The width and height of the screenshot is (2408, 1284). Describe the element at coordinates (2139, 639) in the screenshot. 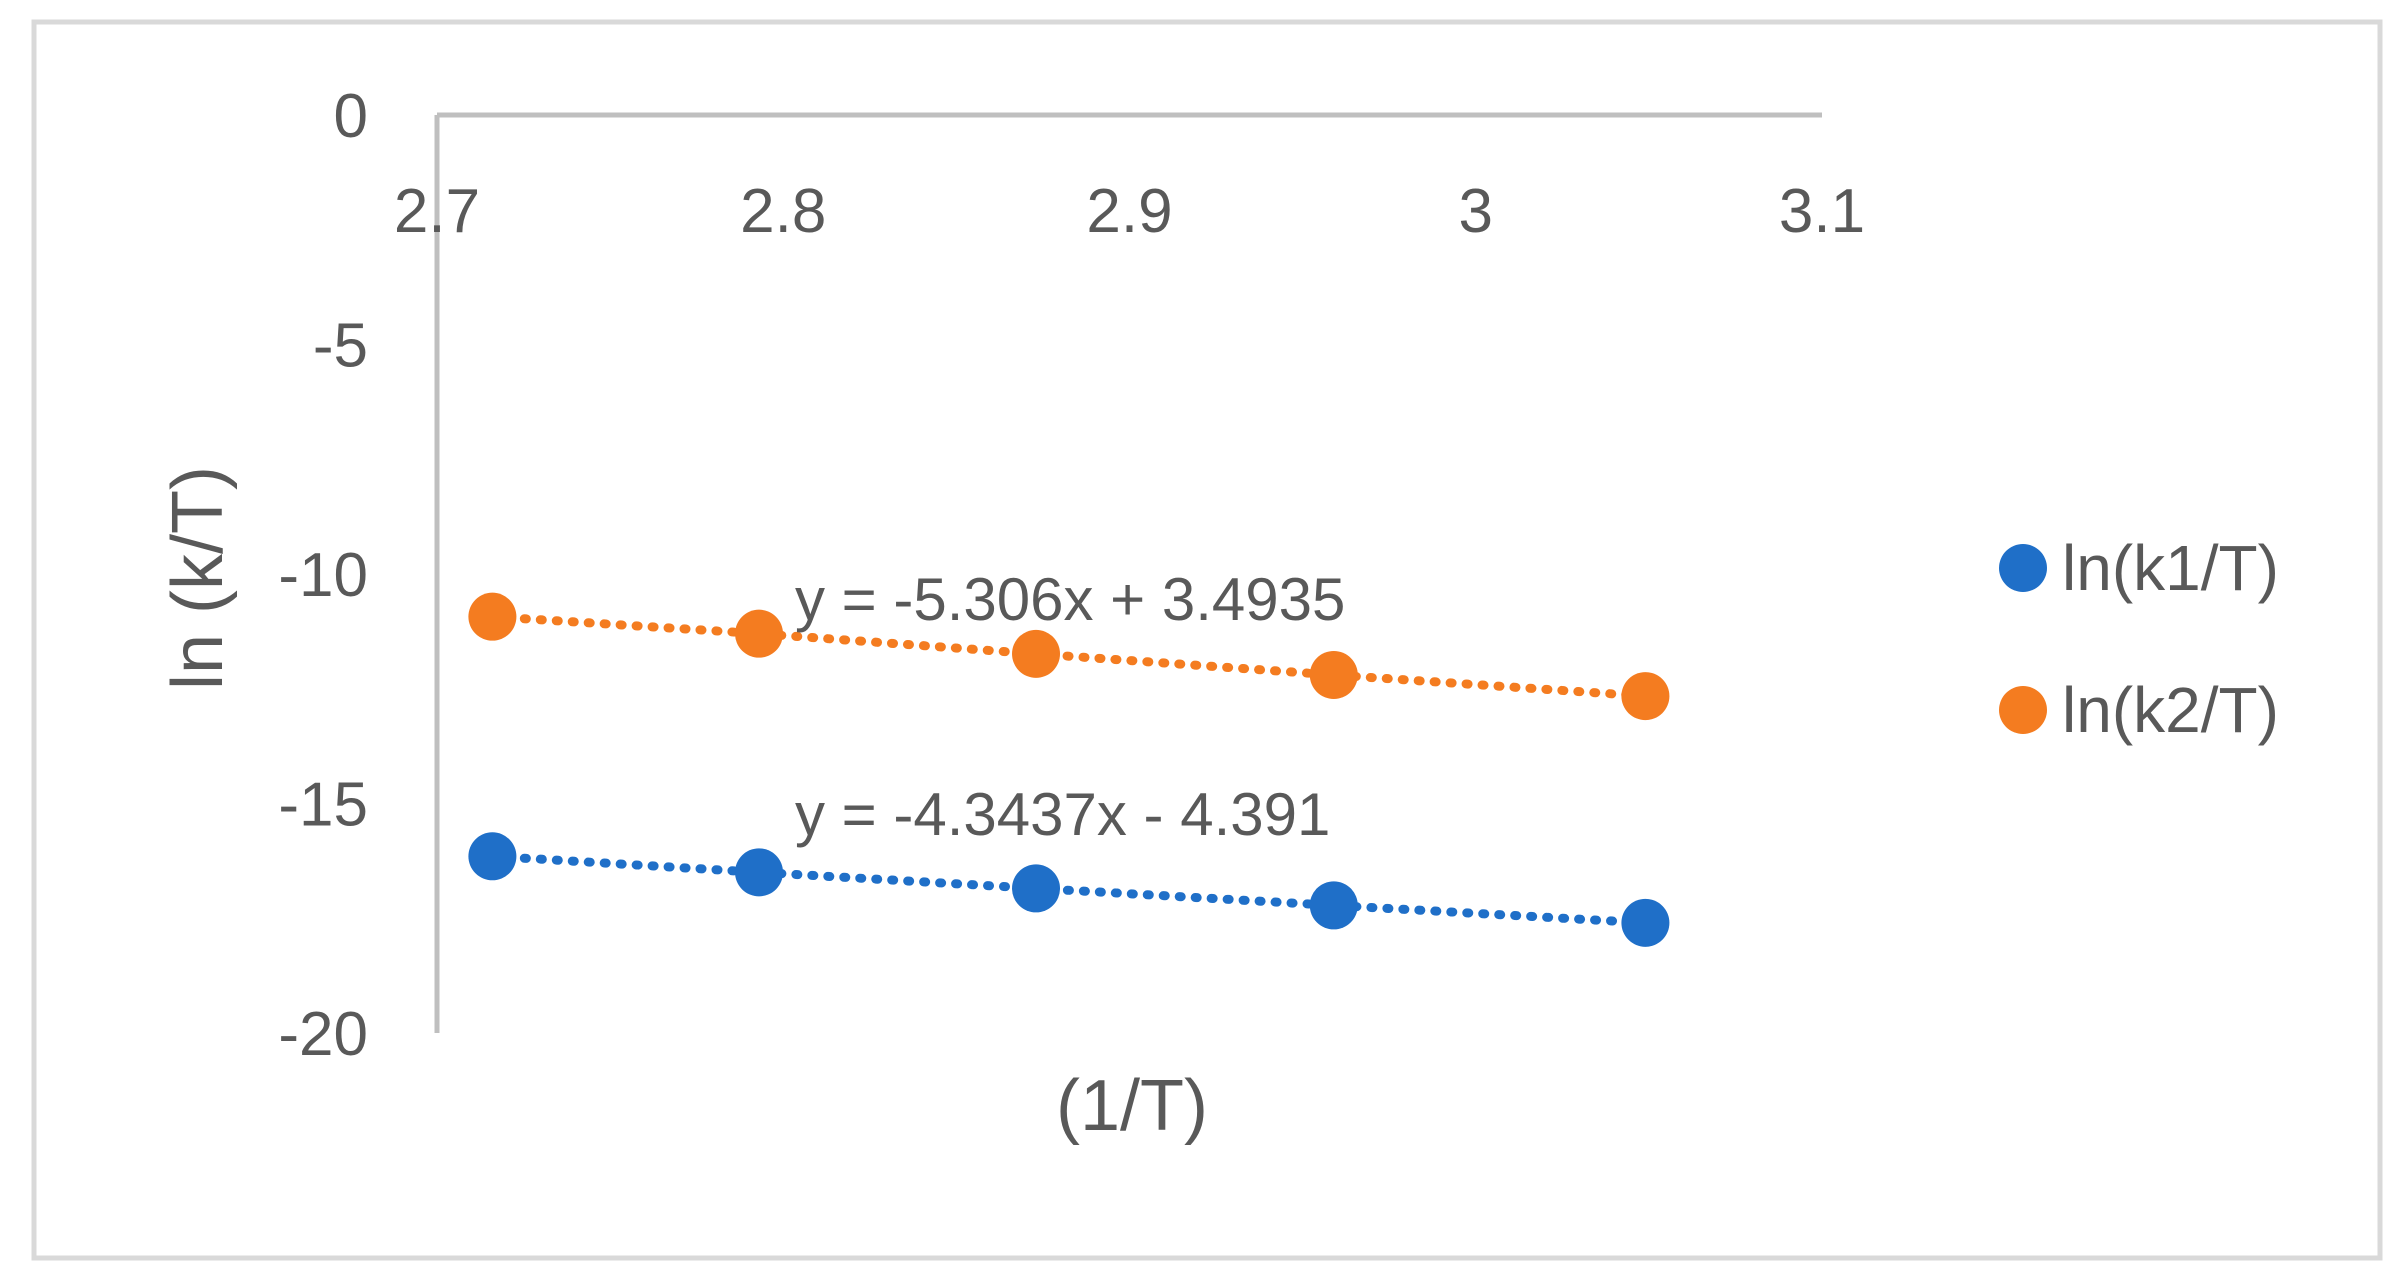

I see `legend: ln(k1/T) ln(k2/T)` at that location.